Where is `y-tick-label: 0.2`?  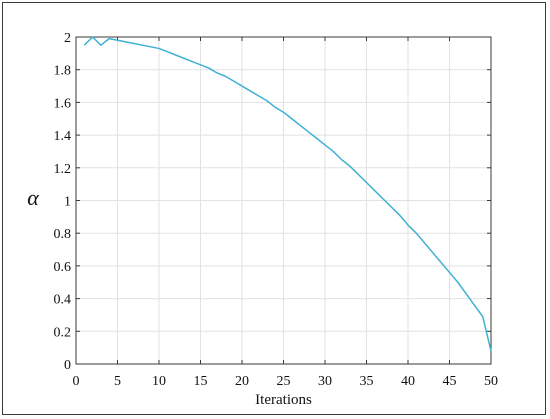
y-tick-label: 0.2 is located at coordinates (63, 332).